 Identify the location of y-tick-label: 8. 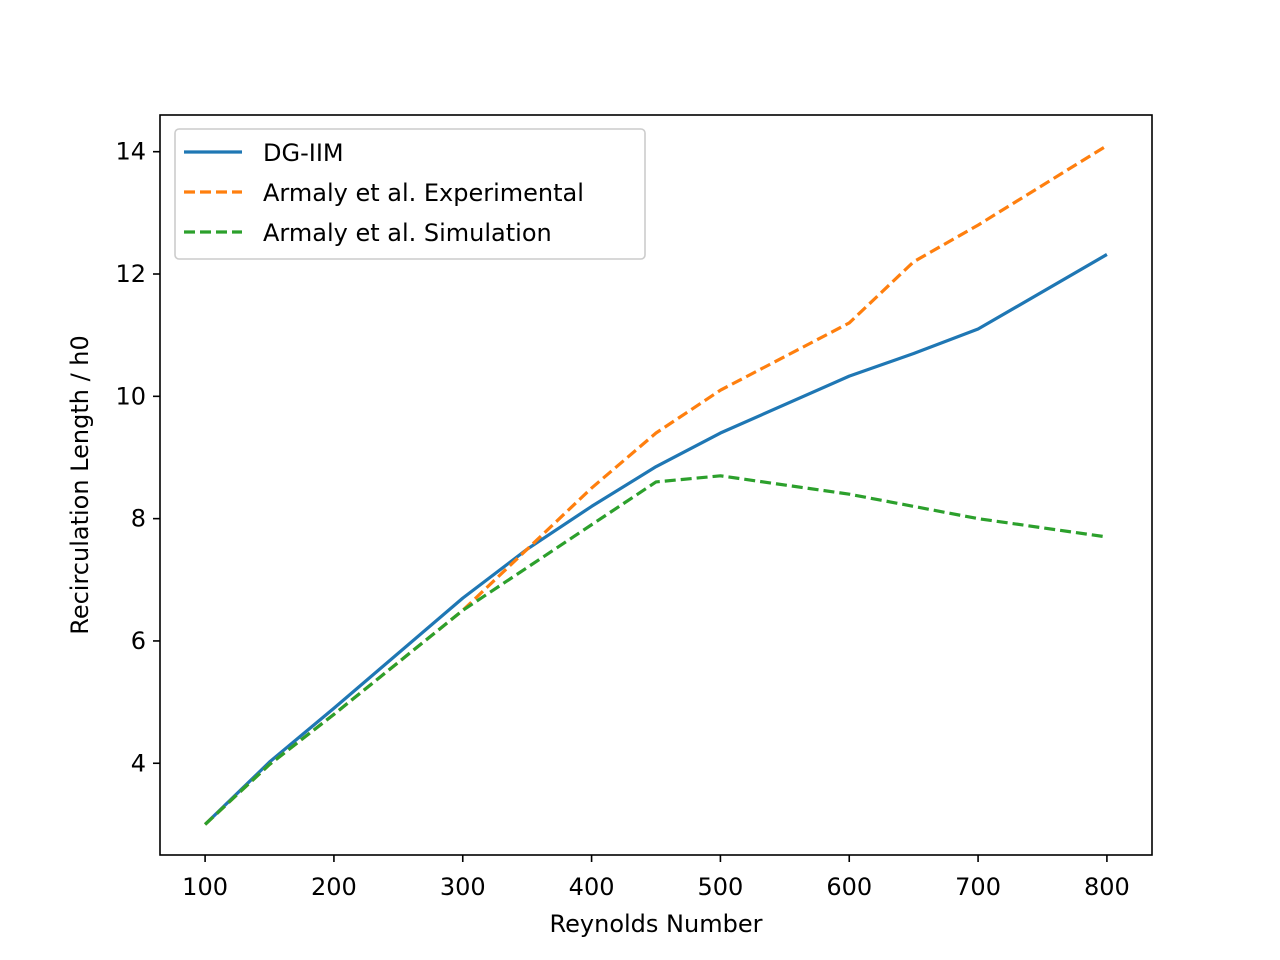
(138, 519).